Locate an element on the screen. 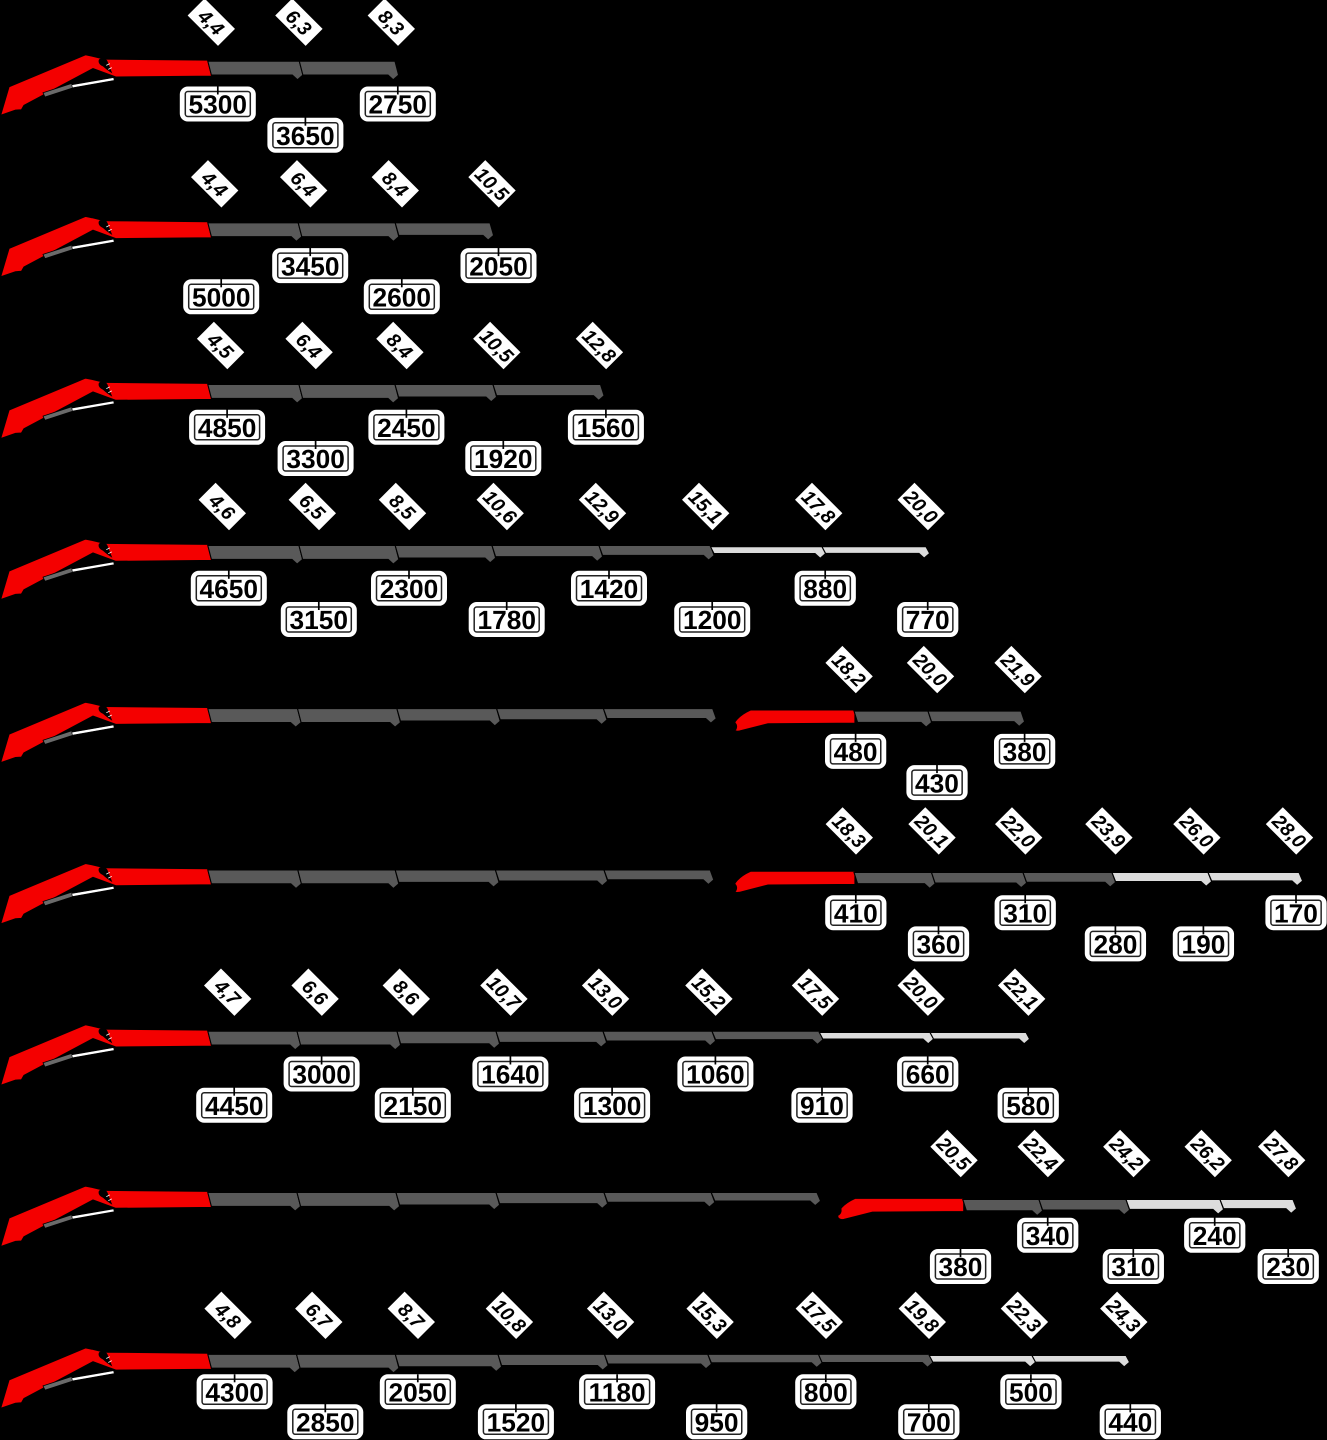  svg-text: 190 is located at coordinates (1203, 945).